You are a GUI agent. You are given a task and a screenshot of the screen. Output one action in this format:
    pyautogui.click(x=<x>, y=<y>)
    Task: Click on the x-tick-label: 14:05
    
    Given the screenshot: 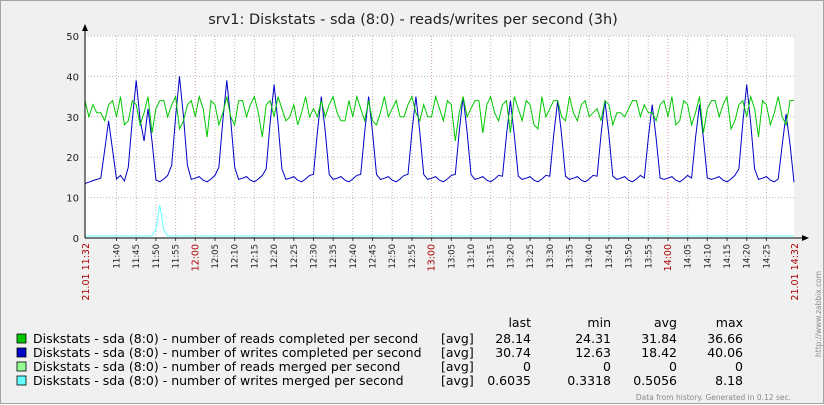 What is the action you would take?
    pyautogui.click(x=689, y=256)
    